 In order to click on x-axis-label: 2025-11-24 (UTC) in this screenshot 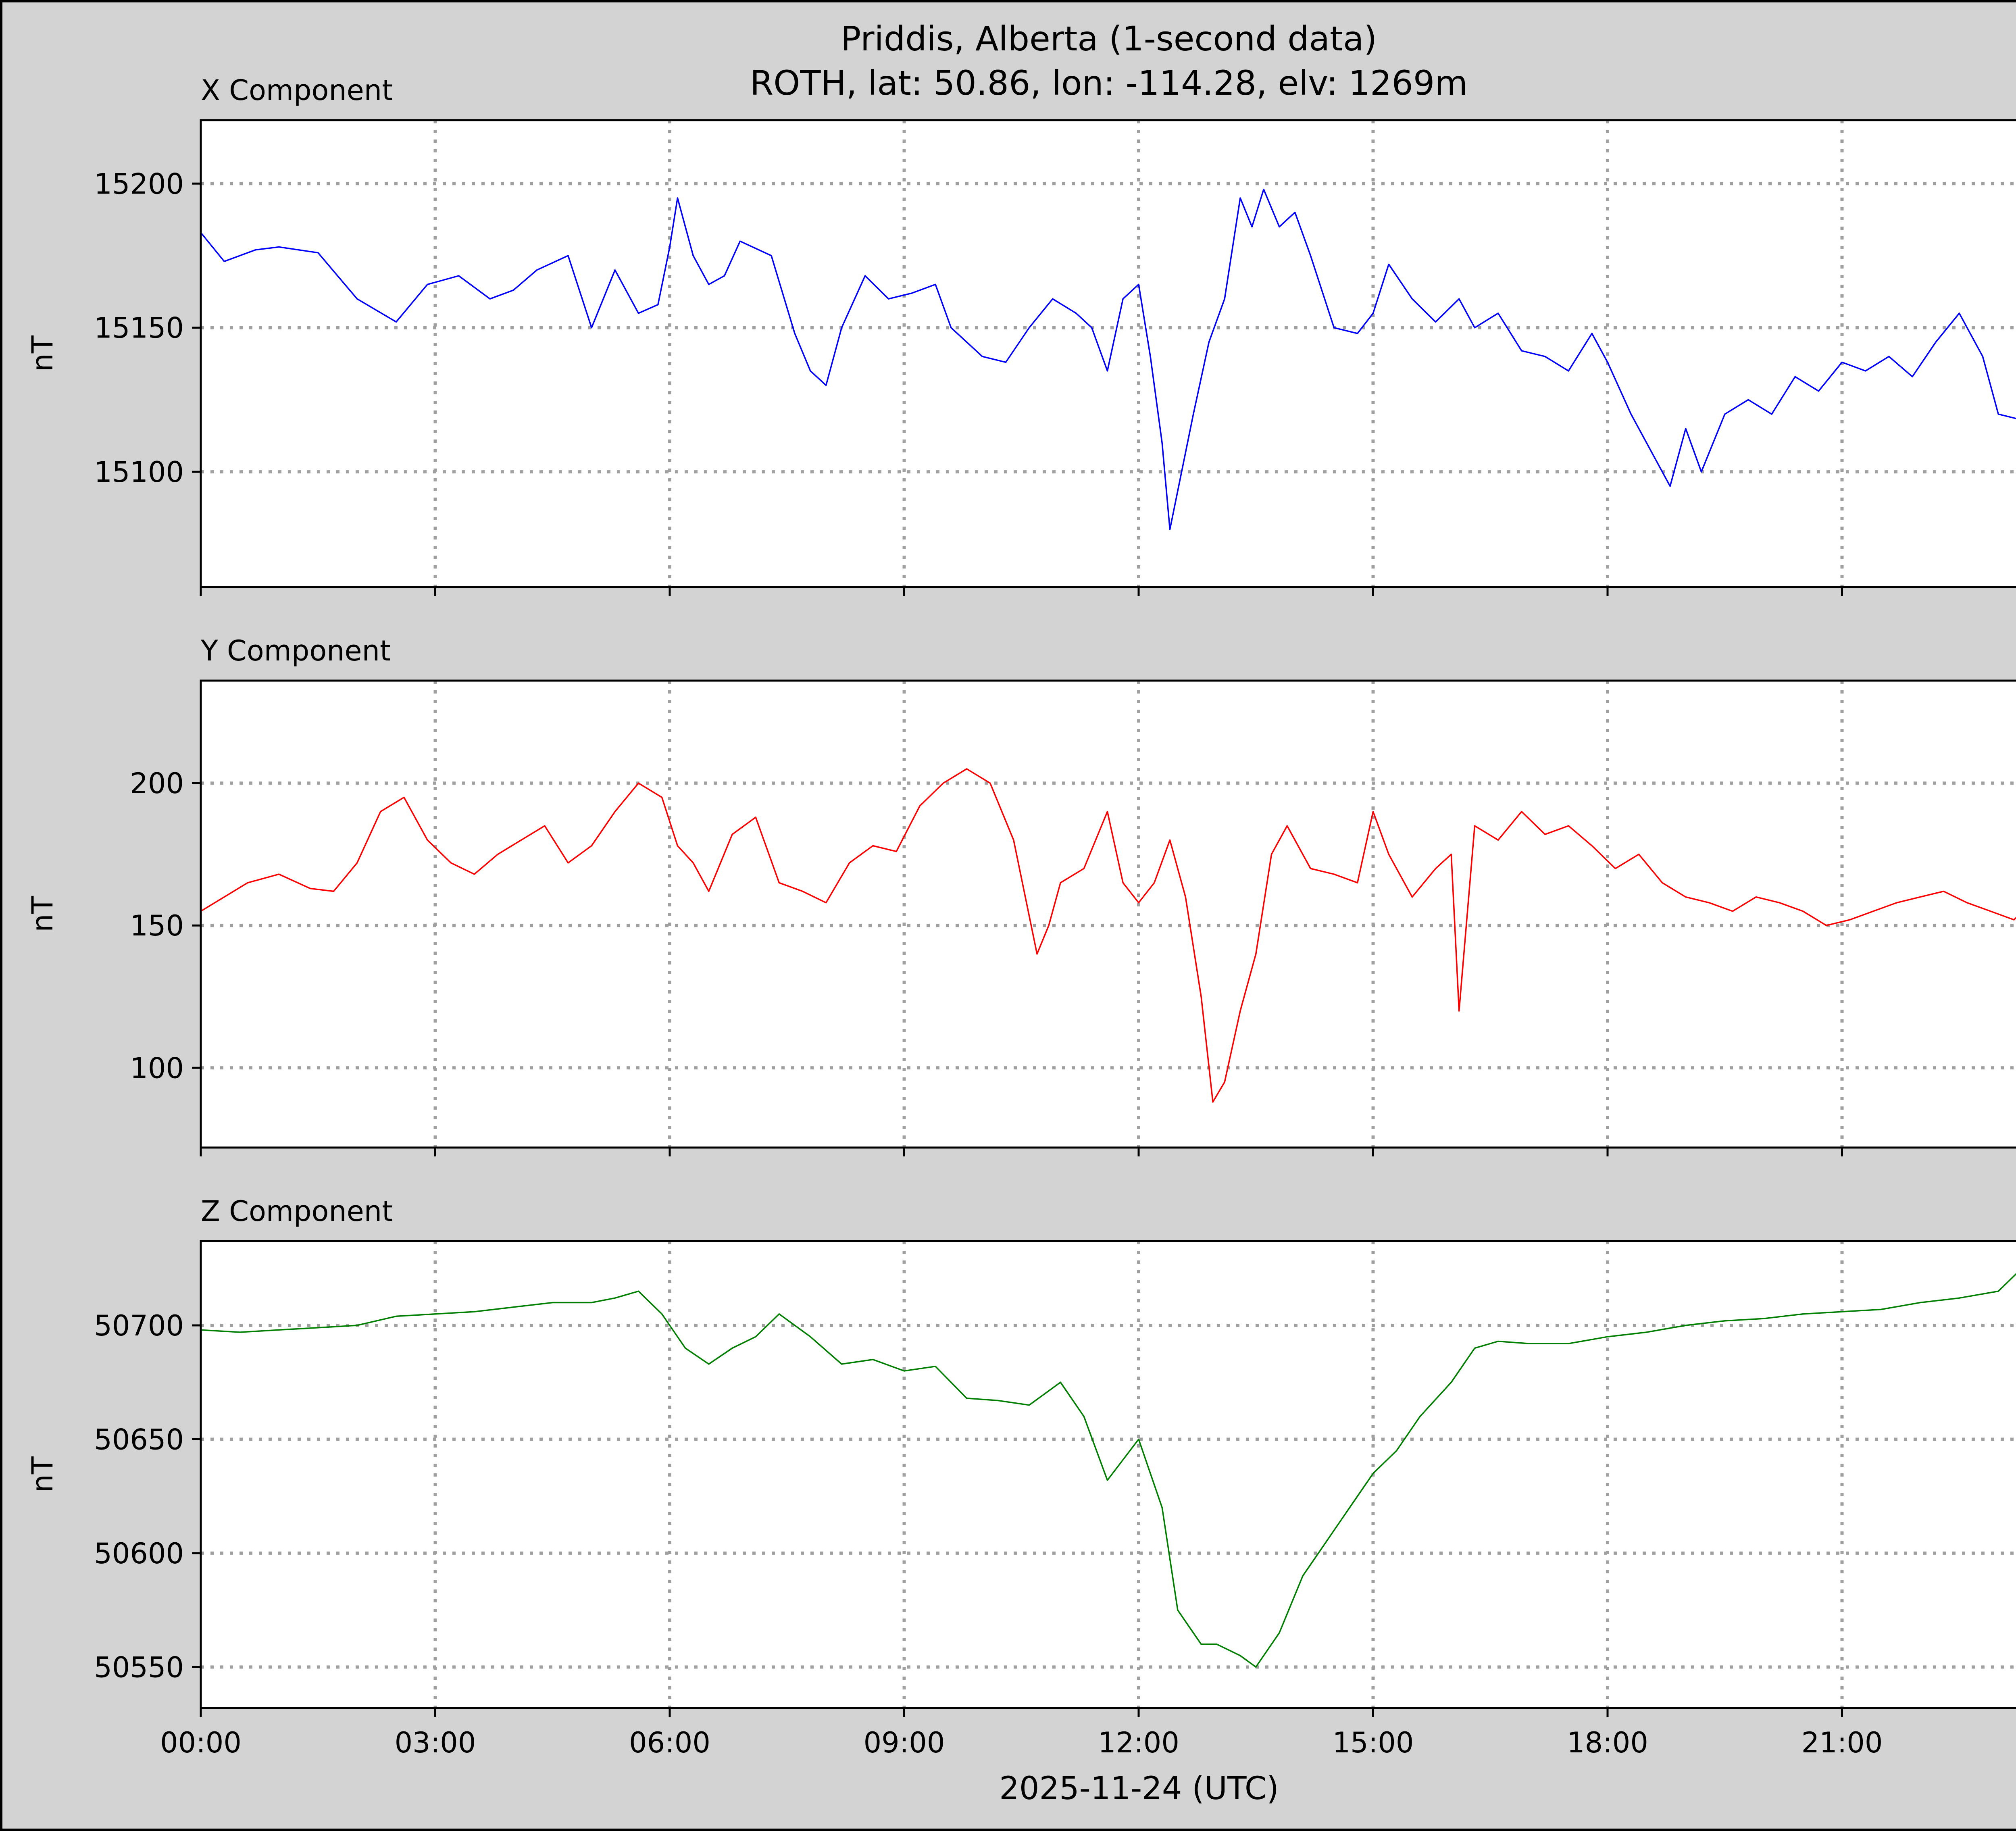, I will do `click(1139, 1789)`.